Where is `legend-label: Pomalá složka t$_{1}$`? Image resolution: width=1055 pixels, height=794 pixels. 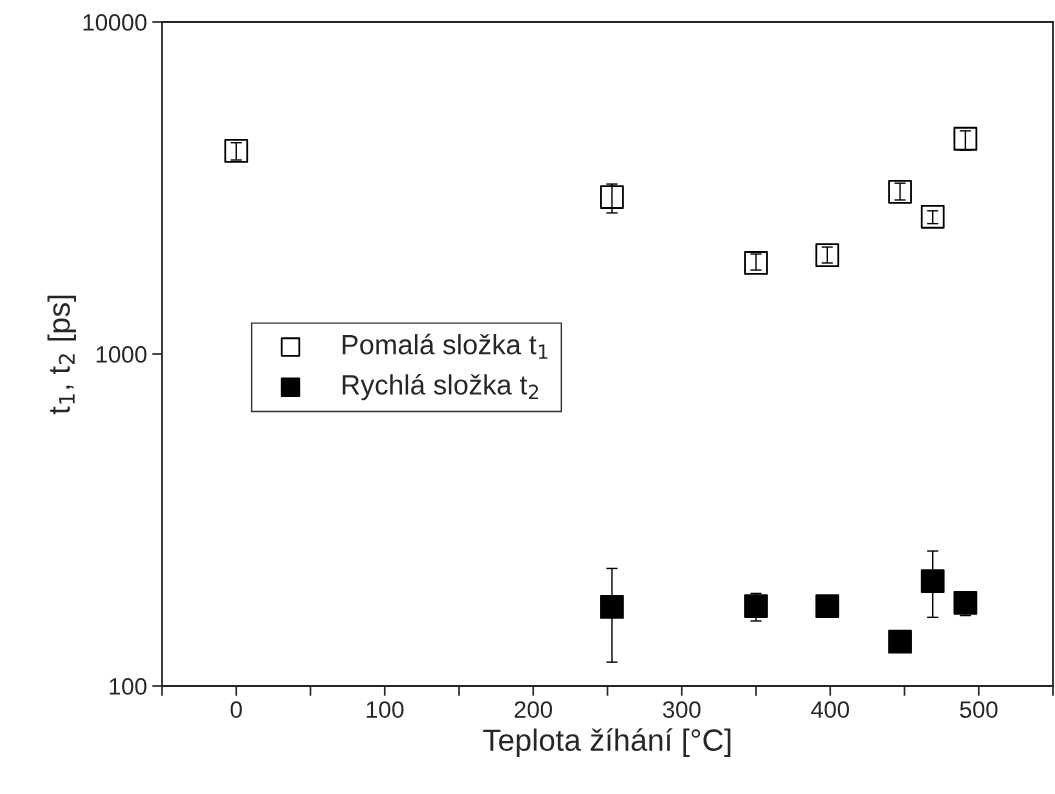
legend-label: Pomalá složka t$_{1}$ is located at coordinates (445, 346).